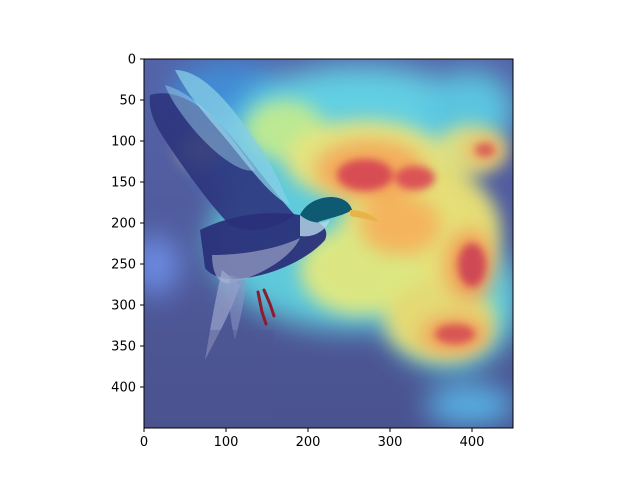 The width and height of the screenshot is (640, 480). Describe the element at coordinates (132, 60) in the screenshot. I see `y-tick-label: 0` at that location.